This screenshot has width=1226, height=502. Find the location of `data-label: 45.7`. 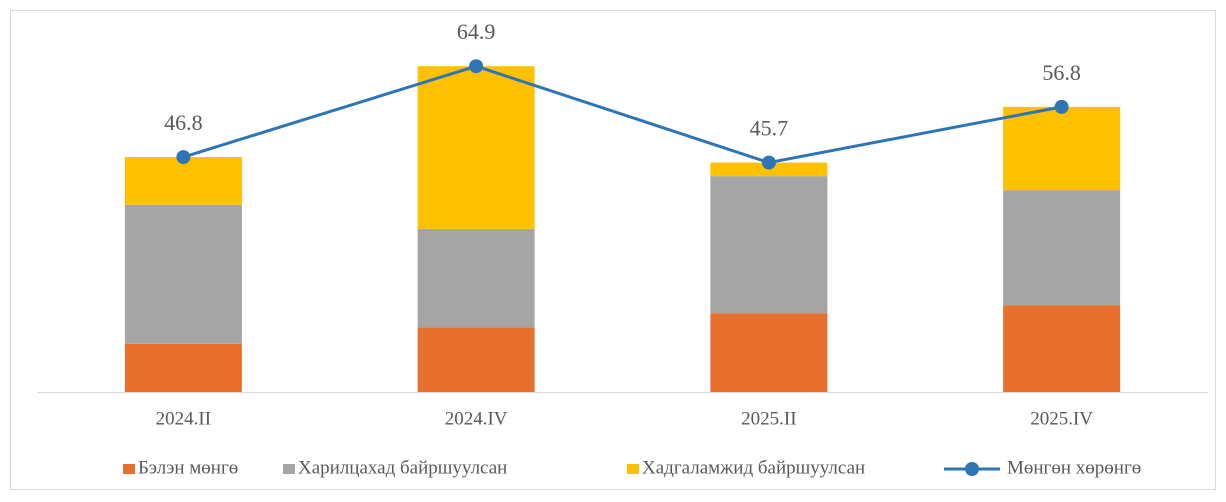

data-label: 45.7 is located at coordinates (769, 128).